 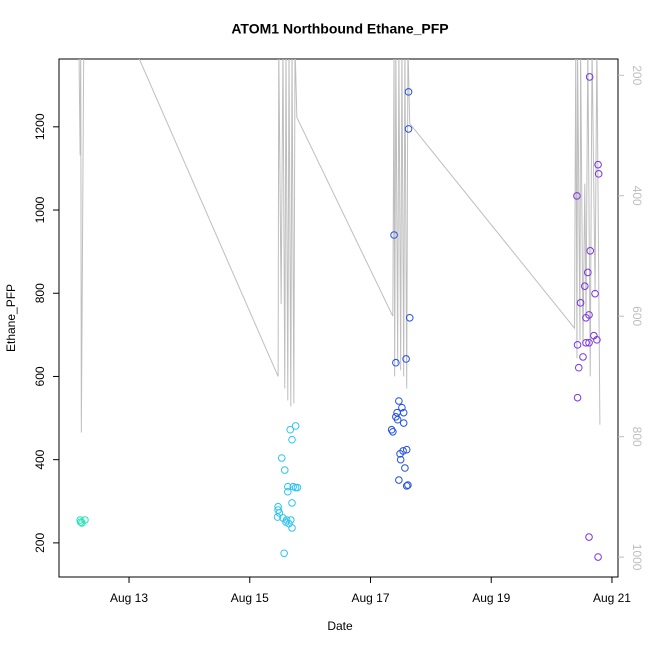 I want to click on y-tick-label: 1200, so click(x=40, y=126).